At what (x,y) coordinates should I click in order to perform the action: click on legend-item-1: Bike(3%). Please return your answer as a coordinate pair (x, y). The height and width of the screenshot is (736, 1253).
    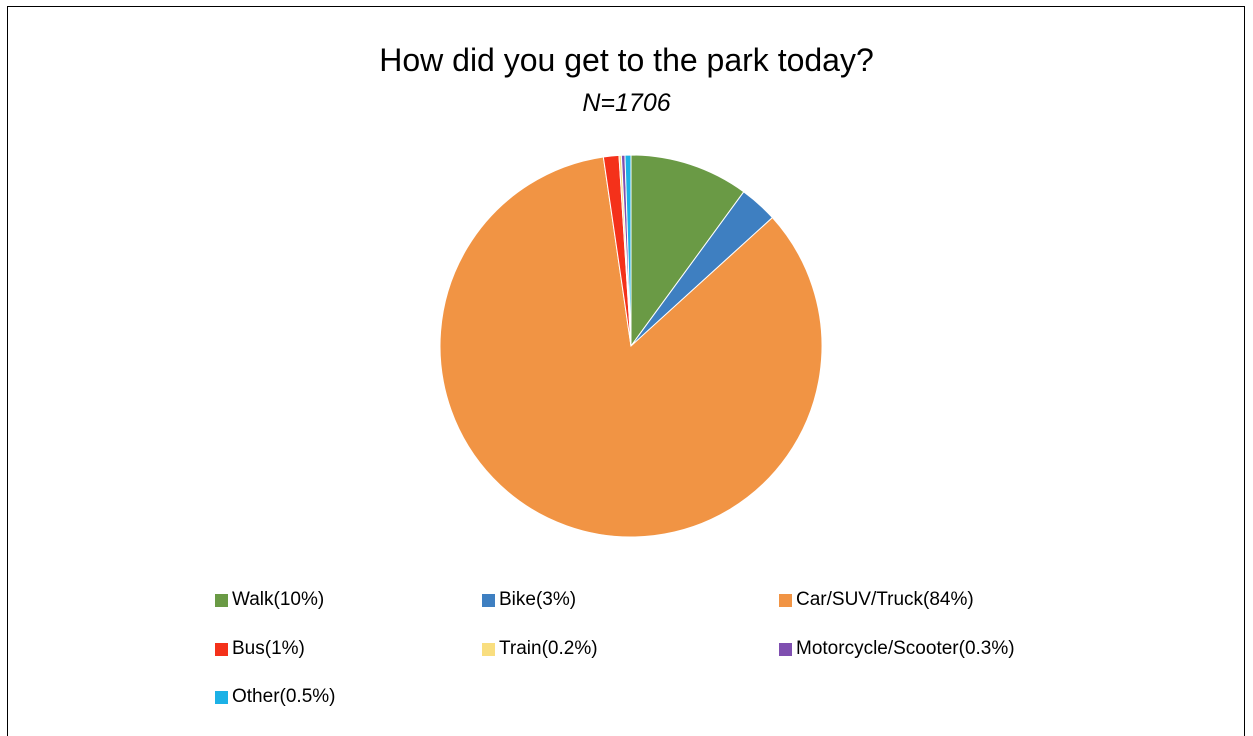
    Looking at the image, I should click on (529, 600).